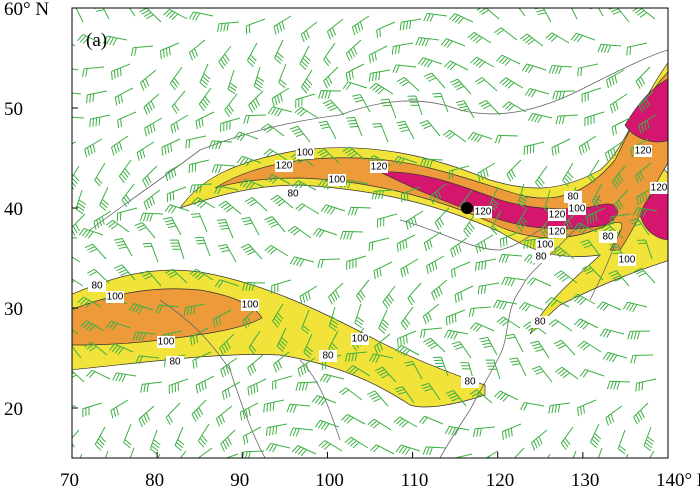 This screenshot has width=700, height=491. Describe the element at coordinates (573, 197) in the screenshot. I see `contour-label: 80` at that location.